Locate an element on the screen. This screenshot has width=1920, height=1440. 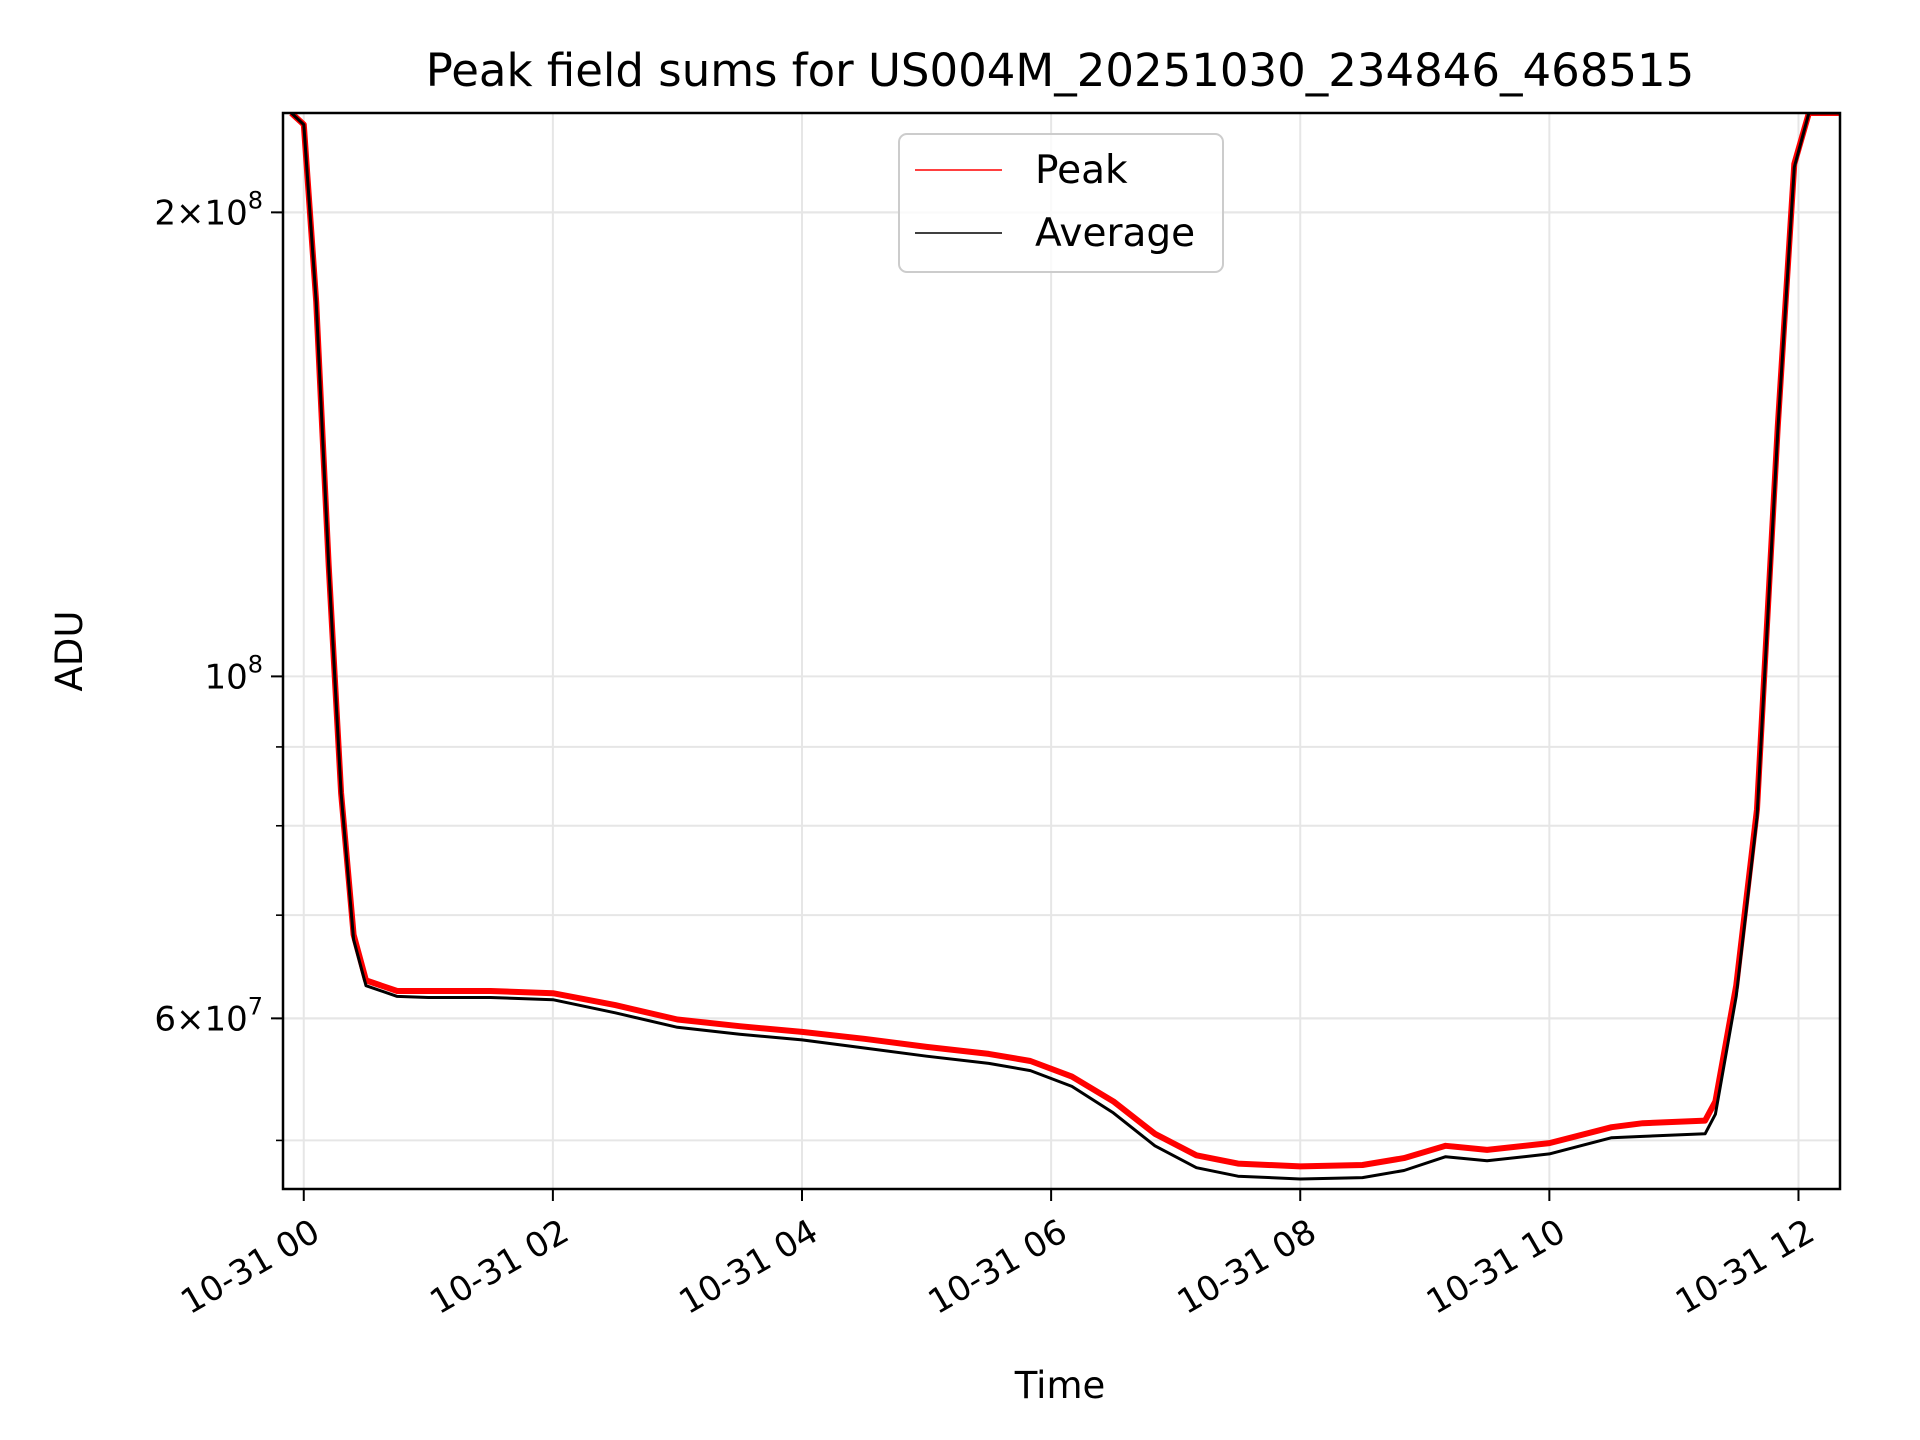
x-axis-label: Time is located at coordinates (1060, 1385).